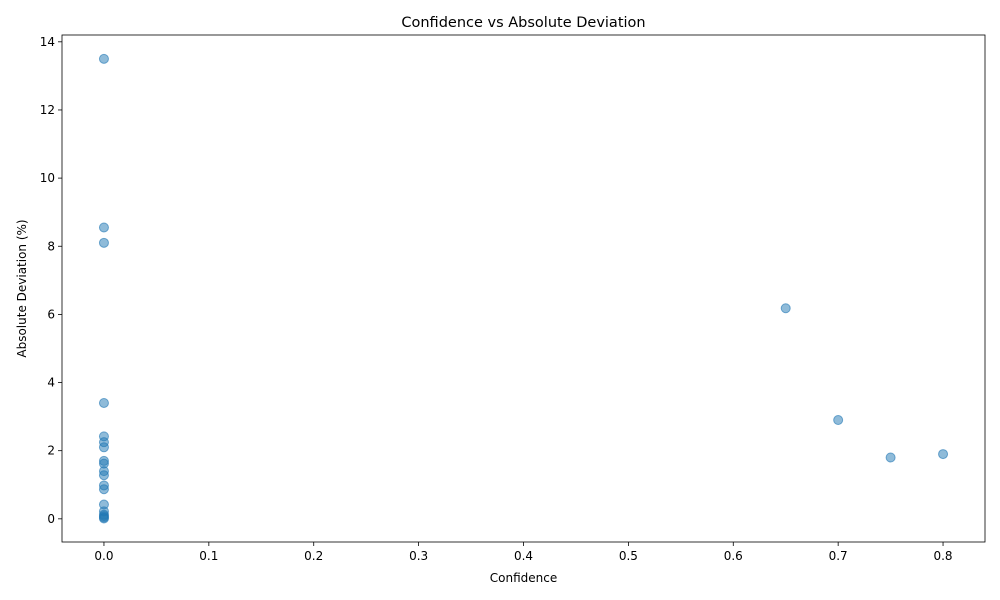 The image size is (1000, 600). What do you see at coordinates (523, 578) in the screenshot?
I see `x-axis-label: Confidence` at bounding box center [523, 578].